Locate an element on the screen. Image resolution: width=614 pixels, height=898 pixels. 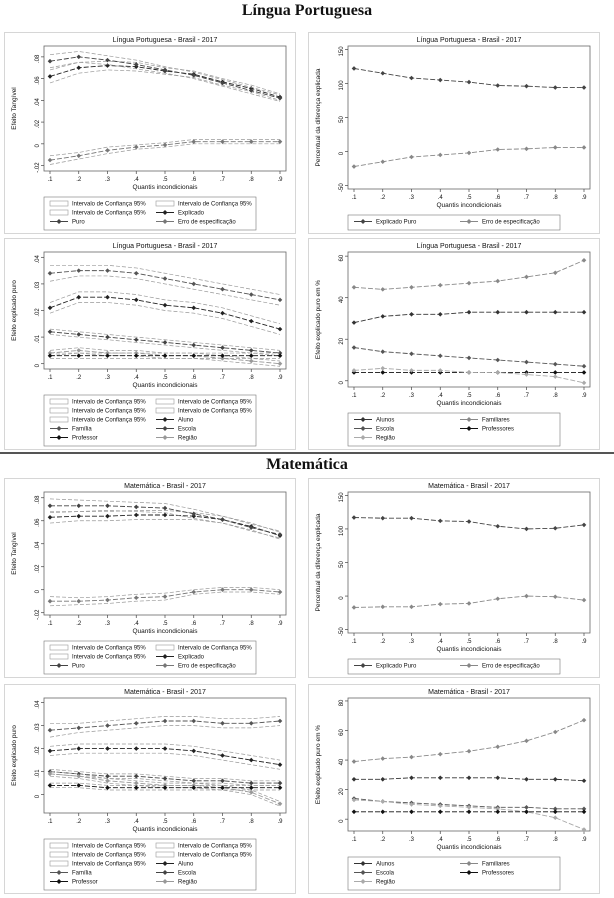
y-tick-label: 150 is located at coordinates (342, 497).